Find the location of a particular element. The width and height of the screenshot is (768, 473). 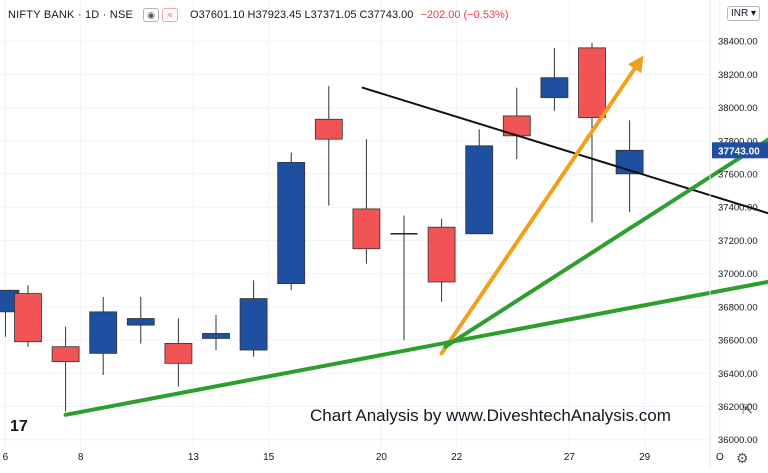

x-tick-label: 13 is located at coordinates (194, 457).